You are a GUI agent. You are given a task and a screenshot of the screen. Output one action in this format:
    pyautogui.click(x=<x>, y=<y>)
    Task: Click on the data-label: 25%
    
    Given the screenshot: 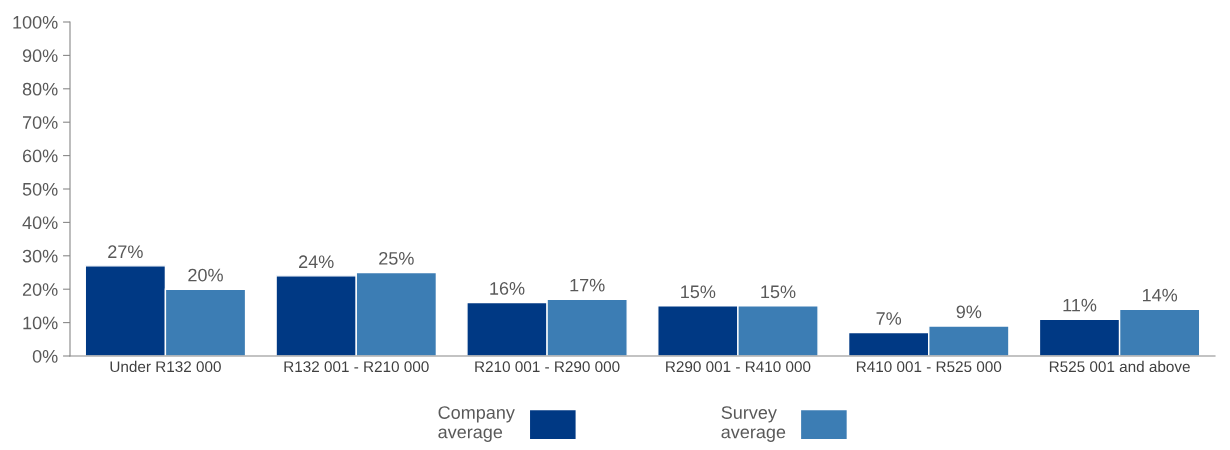 What is the action you would take?
    pyautogui.click(x=396, y=258)
    